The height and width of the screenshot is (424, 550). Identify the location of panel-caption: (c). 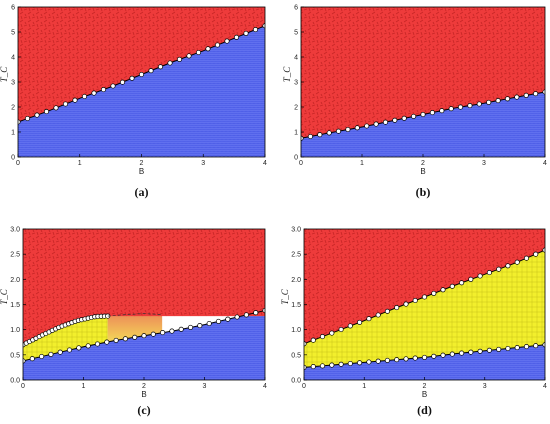
(143, 410).